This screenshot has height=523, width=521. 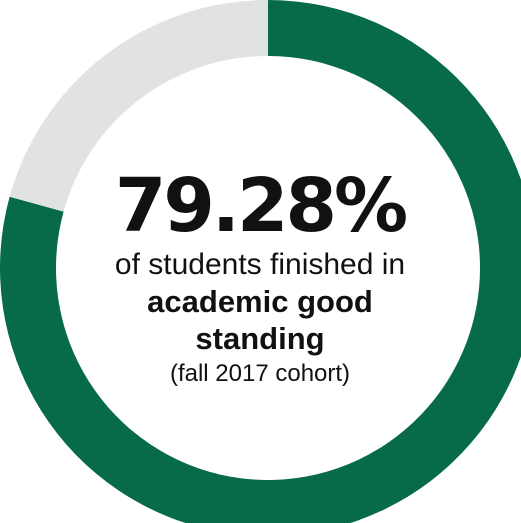 I want to click on percentage-value: 79.28%, so click(x=261, y=206).